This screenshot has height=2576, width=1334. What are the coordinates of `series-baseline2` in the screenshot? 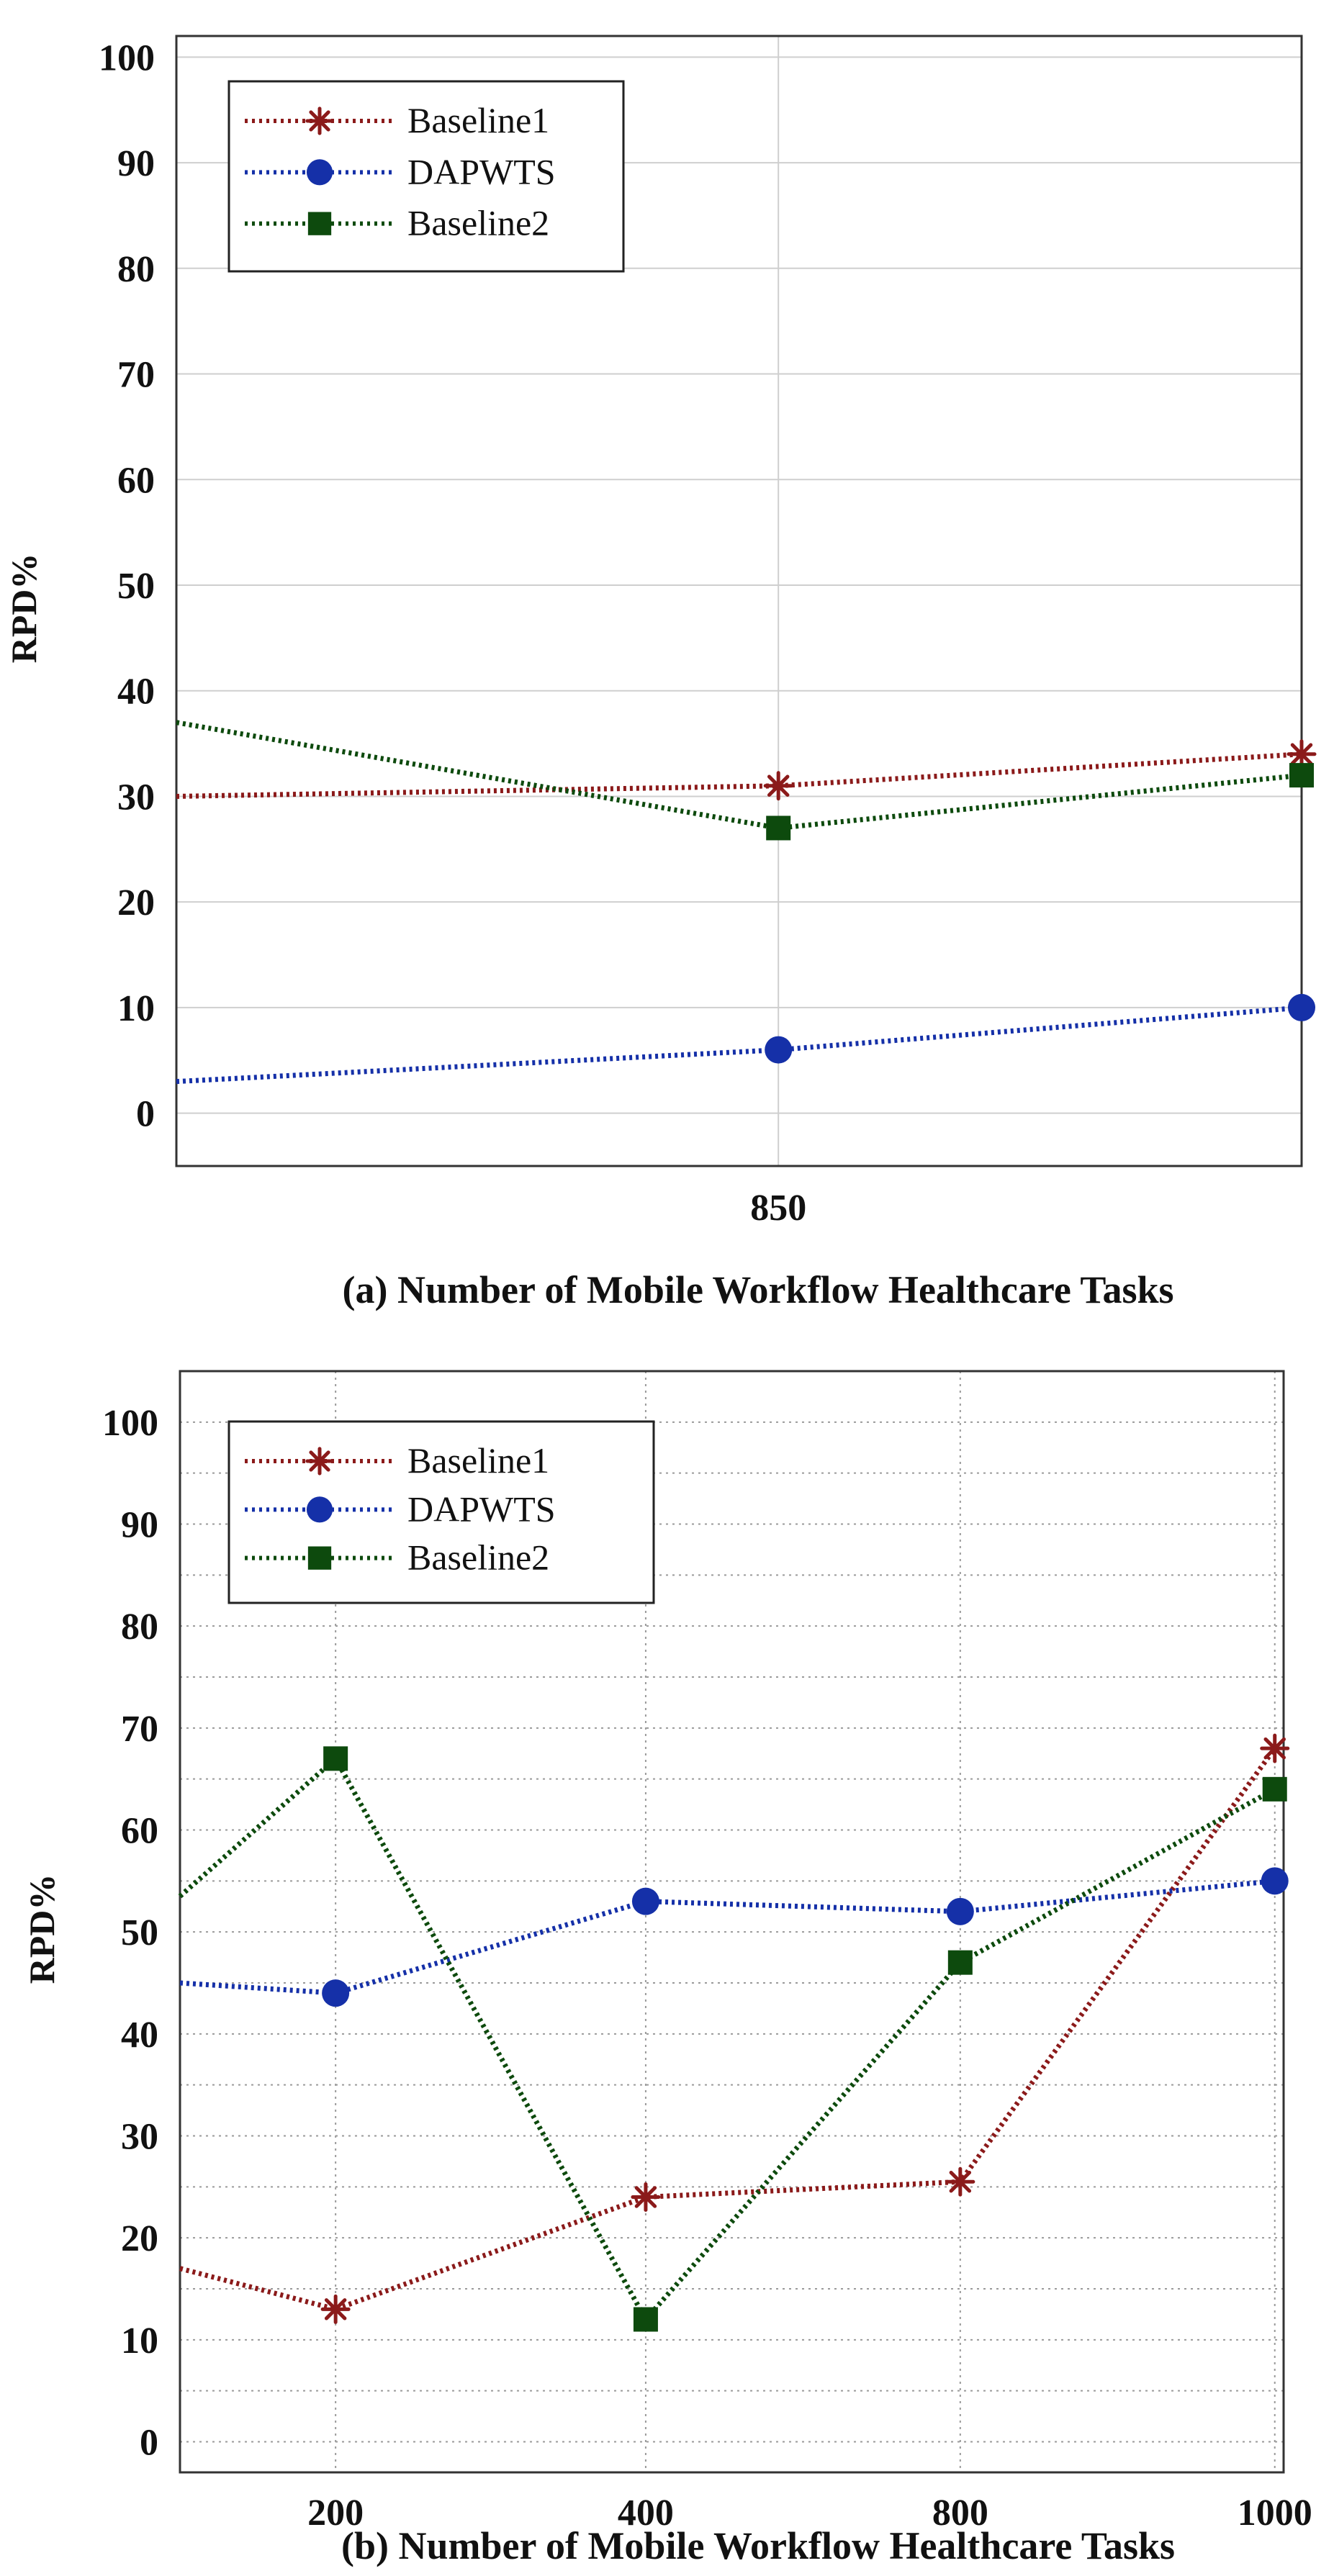 It's located at (745, 780).